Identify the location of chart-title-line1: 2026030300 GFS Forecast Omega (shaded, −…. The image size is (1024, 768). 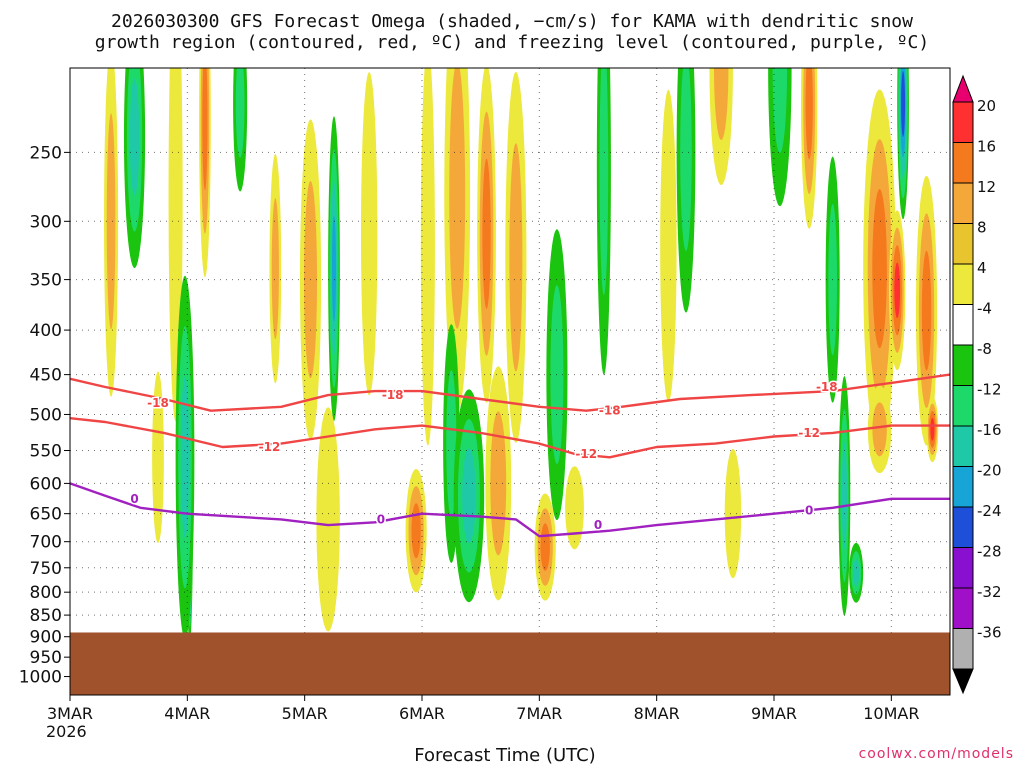
(512, 21).